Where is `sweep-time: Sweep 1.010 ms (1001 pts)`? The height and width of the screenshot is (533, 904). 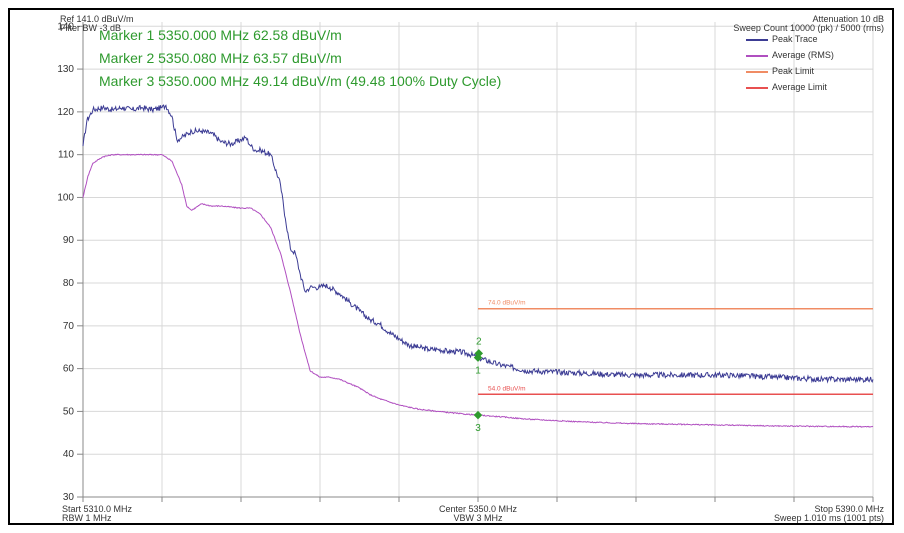 sweep-time: Sweep 1.010 ms (1001 pts) is located at coordinates (828, 518).